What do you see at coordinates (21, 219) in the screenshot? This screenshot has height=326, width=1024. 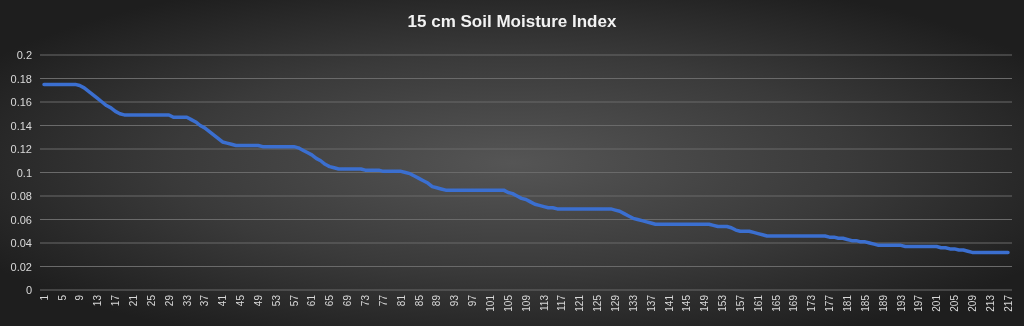 I see `y-tick-label: 0.06` at bounding box center [21, 219].